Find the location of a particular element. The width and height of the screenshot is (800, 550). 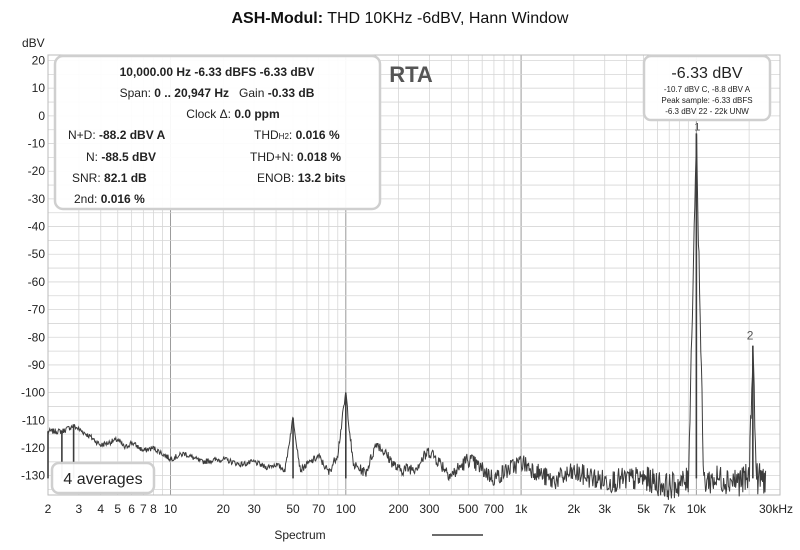

x-tick-label: 500 is located at coordinates (468, 509).